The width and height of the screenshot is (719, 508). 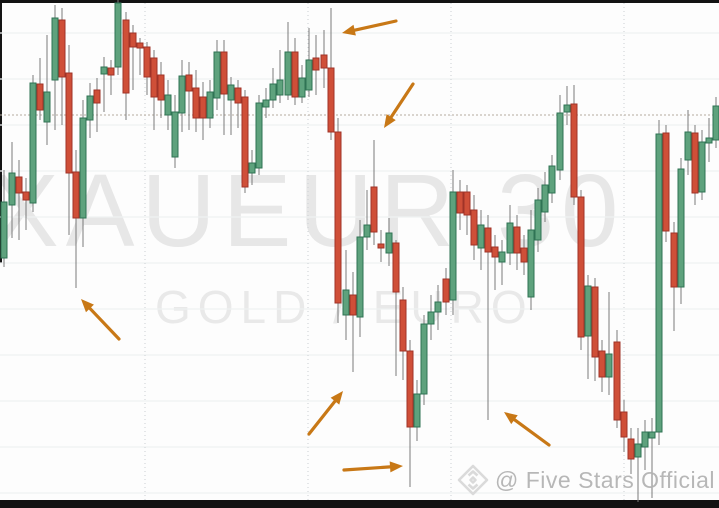 What do you see at coordinates (586, 480) in the screenshot?
I see `channel-credit: @ Five Stars Official` at bounding box center [586, 480].